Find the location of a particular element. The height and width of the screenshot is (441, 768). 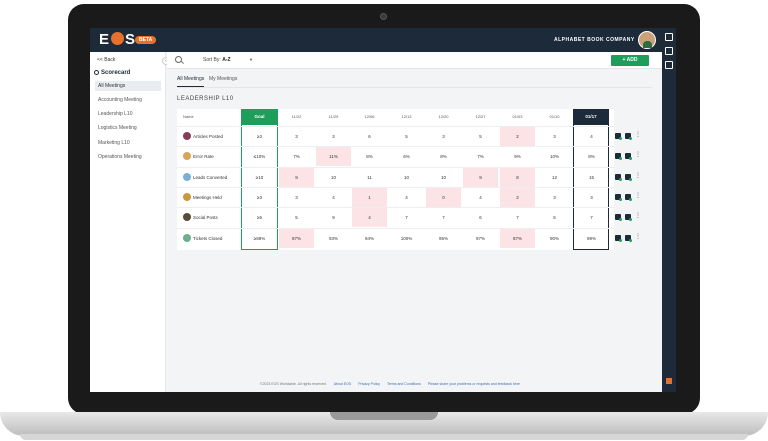

goal-cell: ≥10 is located at coordinates (259, 177).